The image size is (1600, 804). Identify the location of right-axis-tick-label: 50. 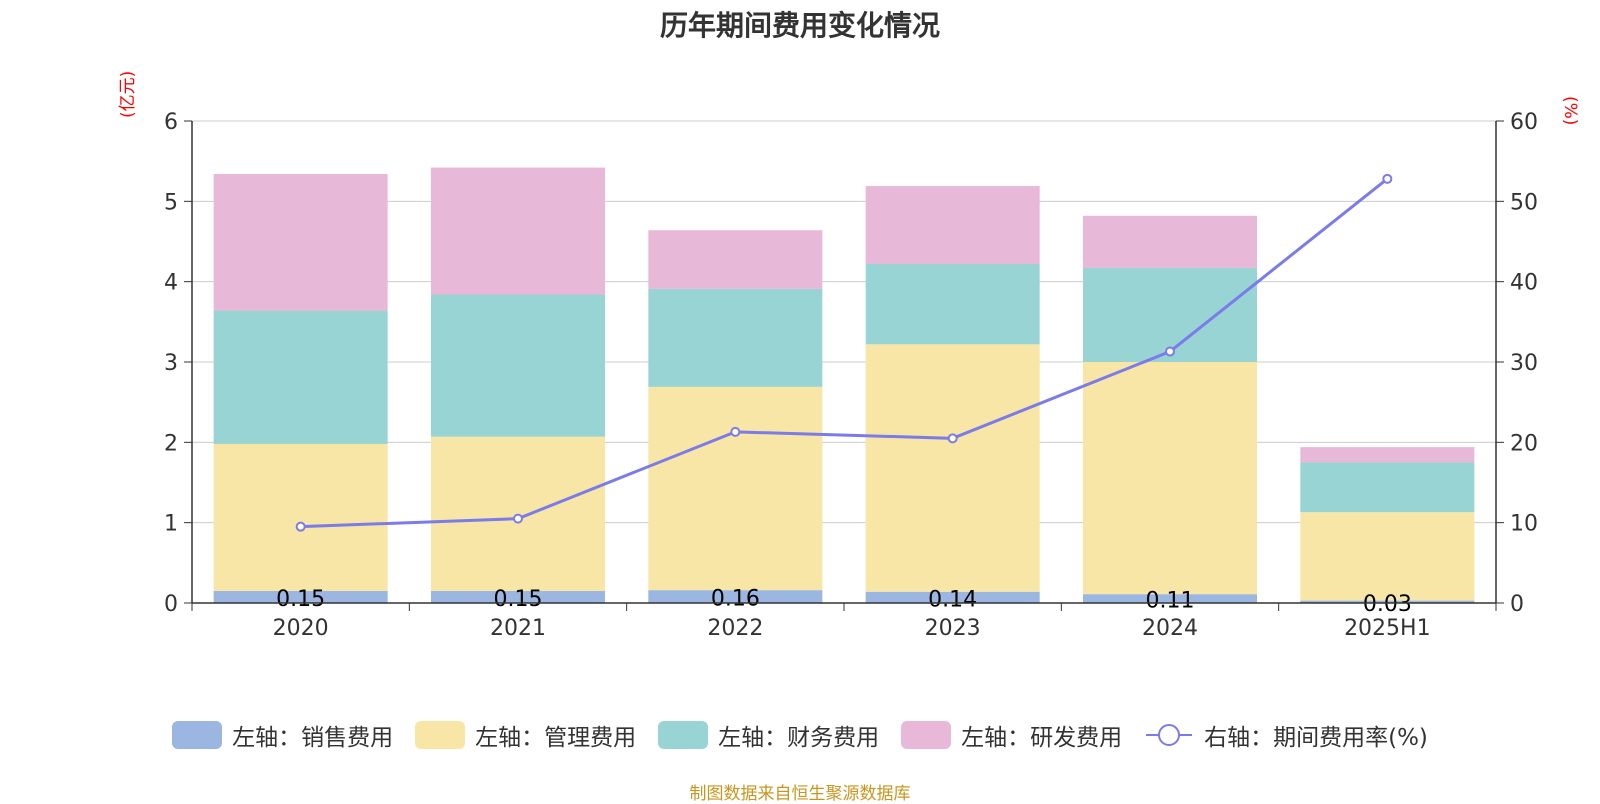
(1524, 202).